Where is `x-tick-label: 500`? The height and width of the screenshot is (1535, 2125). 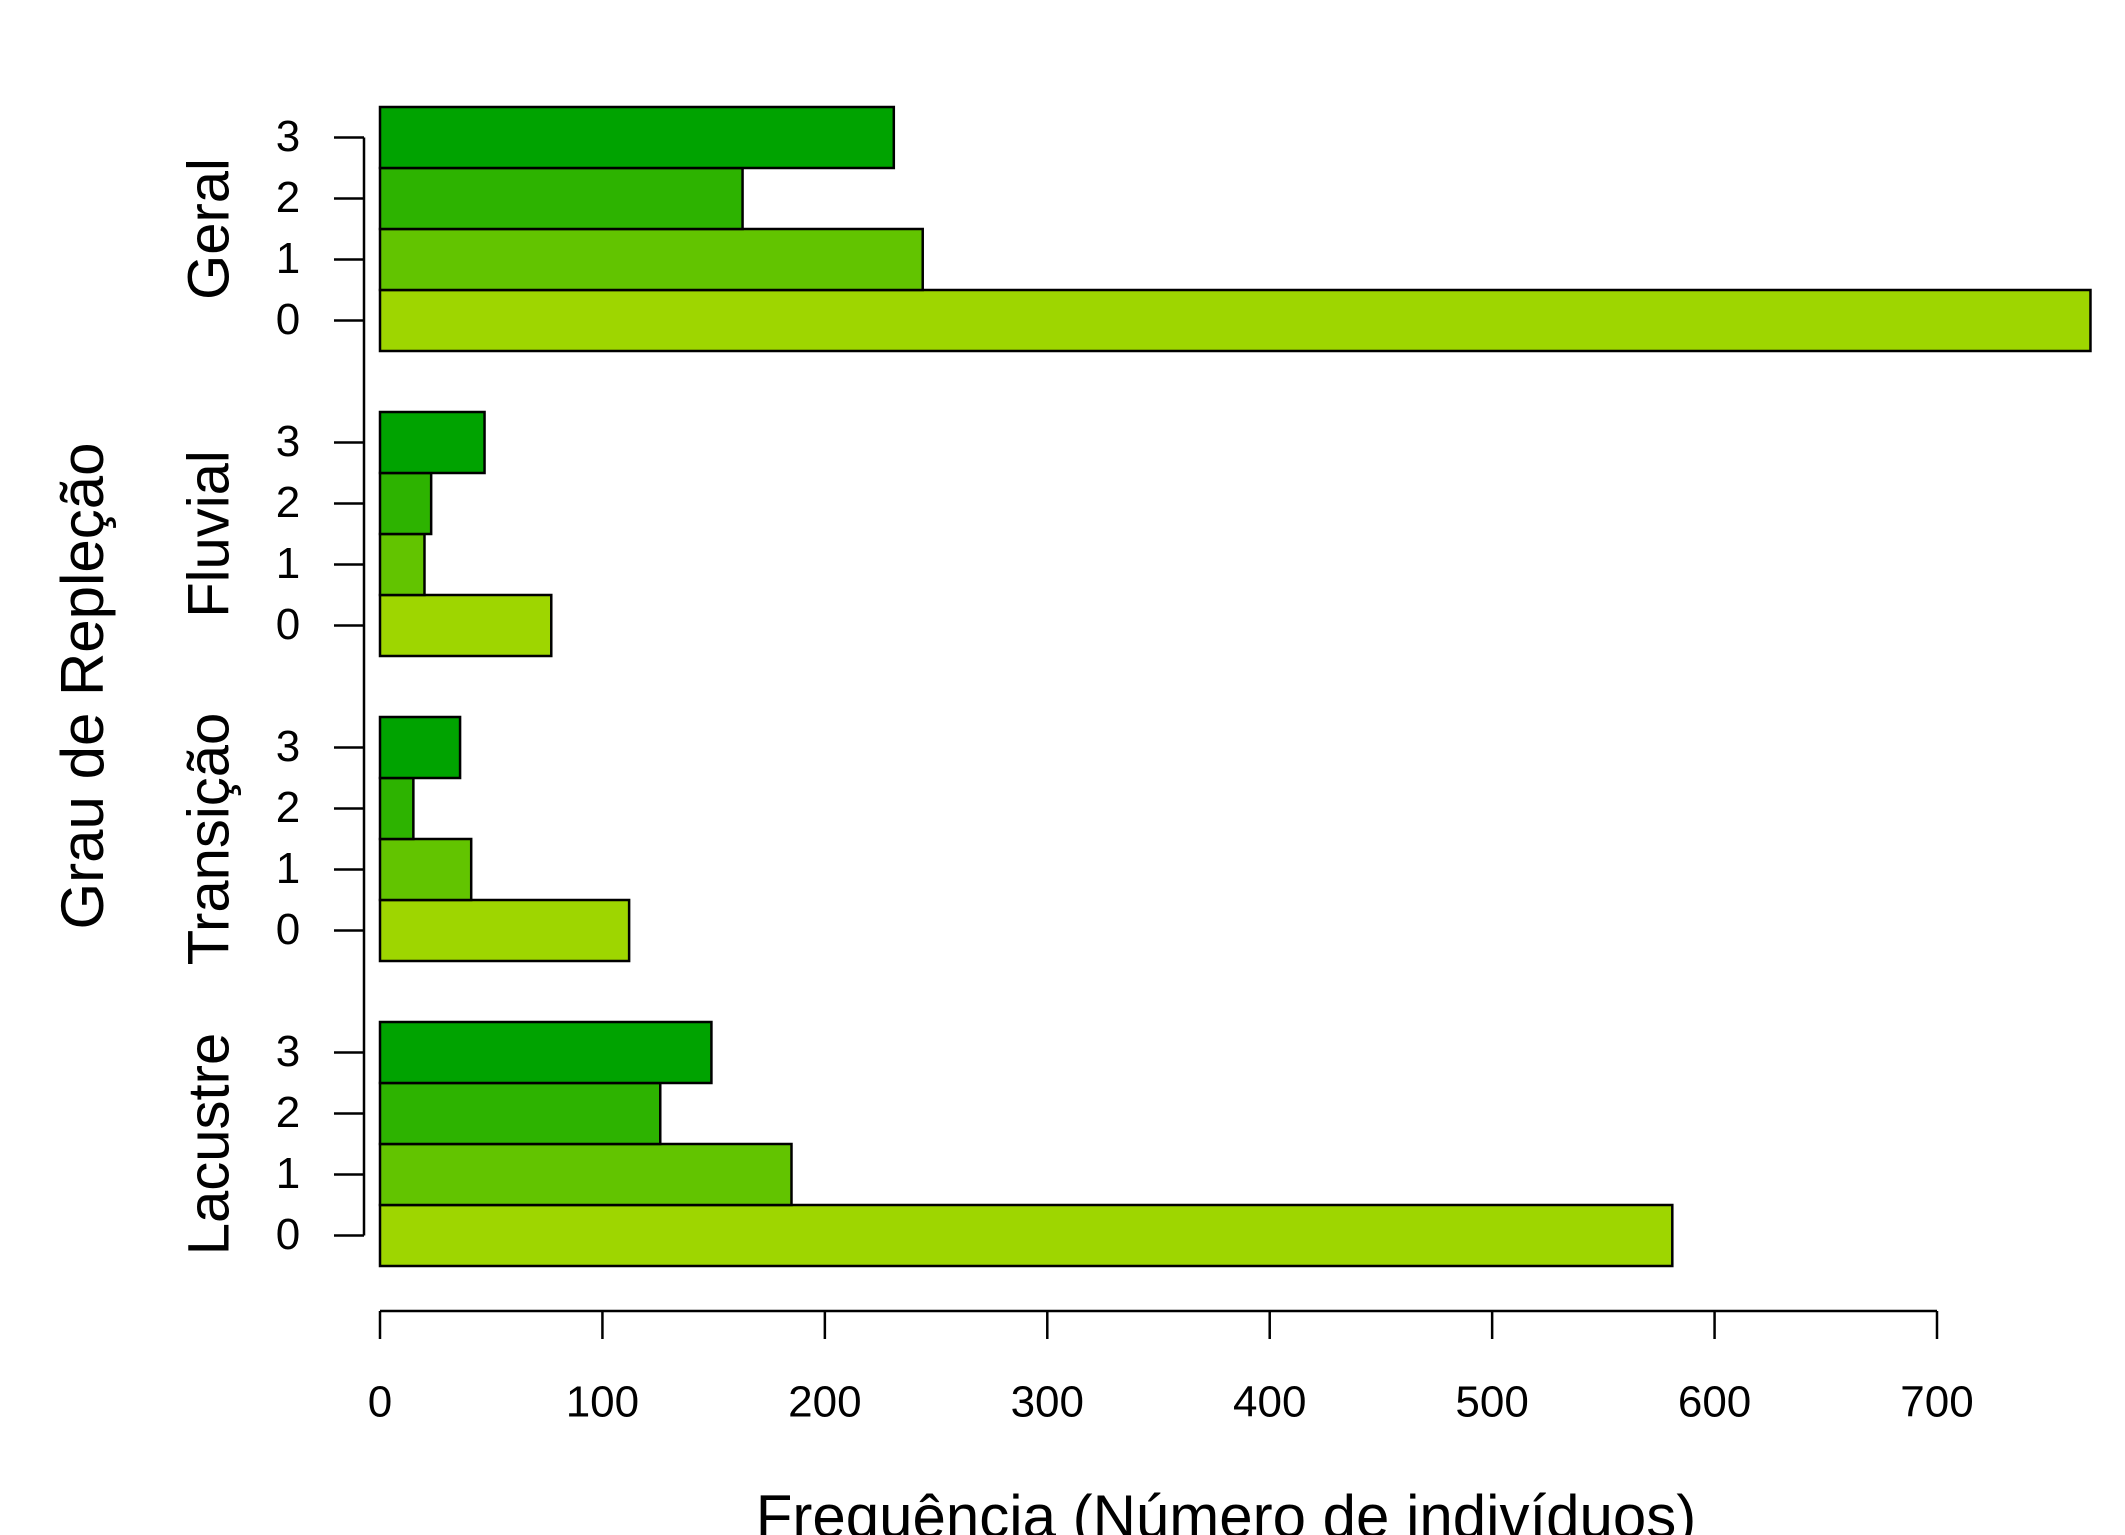 x-tick-label: 500 is located at coordinates (1491, 1402).